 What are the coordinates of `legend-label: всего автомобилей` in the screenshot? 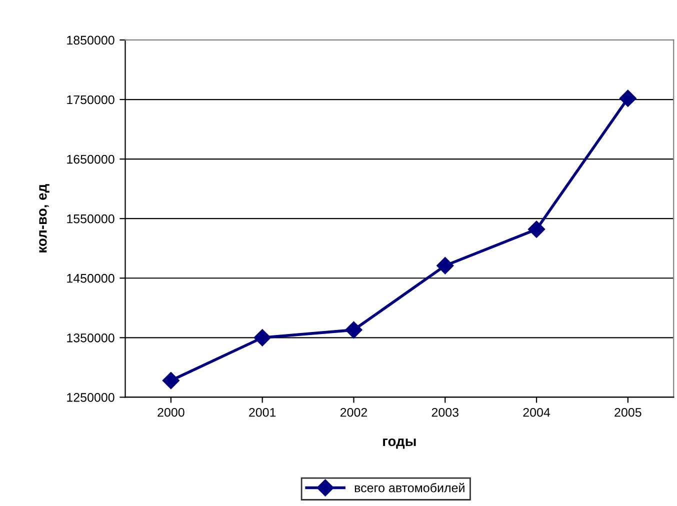 It's located at (409, 487).